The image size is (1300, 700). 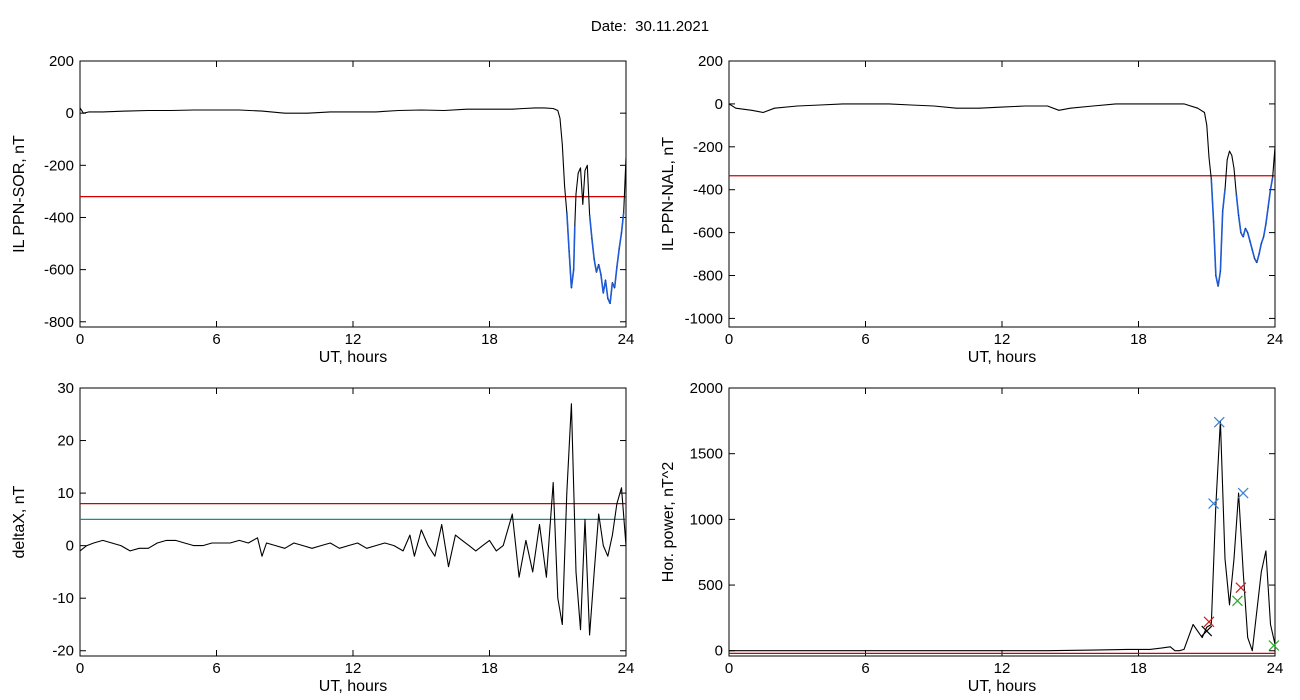 What do you see at coordinates (708, 190) in the screenshot?
I see `y-tick-label: -400` at bounding box center [708, 190].